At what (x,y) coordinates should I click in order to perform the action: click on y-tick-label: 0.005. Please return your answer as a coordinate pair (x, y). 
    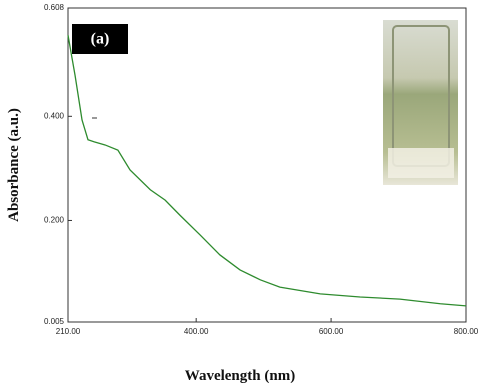
    Looking at the image, I should click on (54, 321).